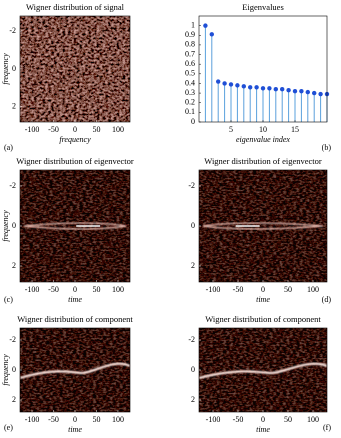 Image resolution: width=341 pixels, height=438 pixels. Describe the element at coordinates (231, 129) in the screenshot. I see `x-tick-label: 5` at that location.